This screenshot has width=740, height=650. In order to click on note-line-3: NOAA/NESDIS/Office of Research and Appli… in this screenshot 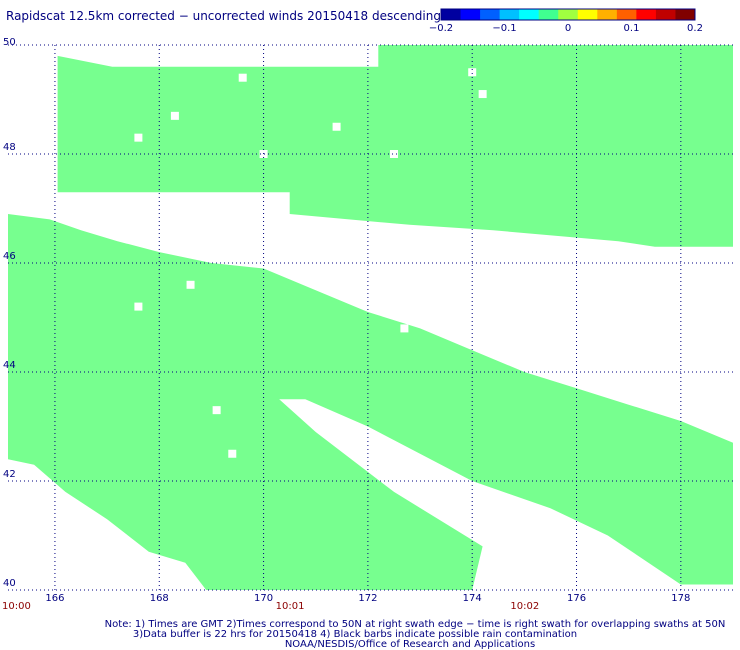, I will do `click(410, 644)`.